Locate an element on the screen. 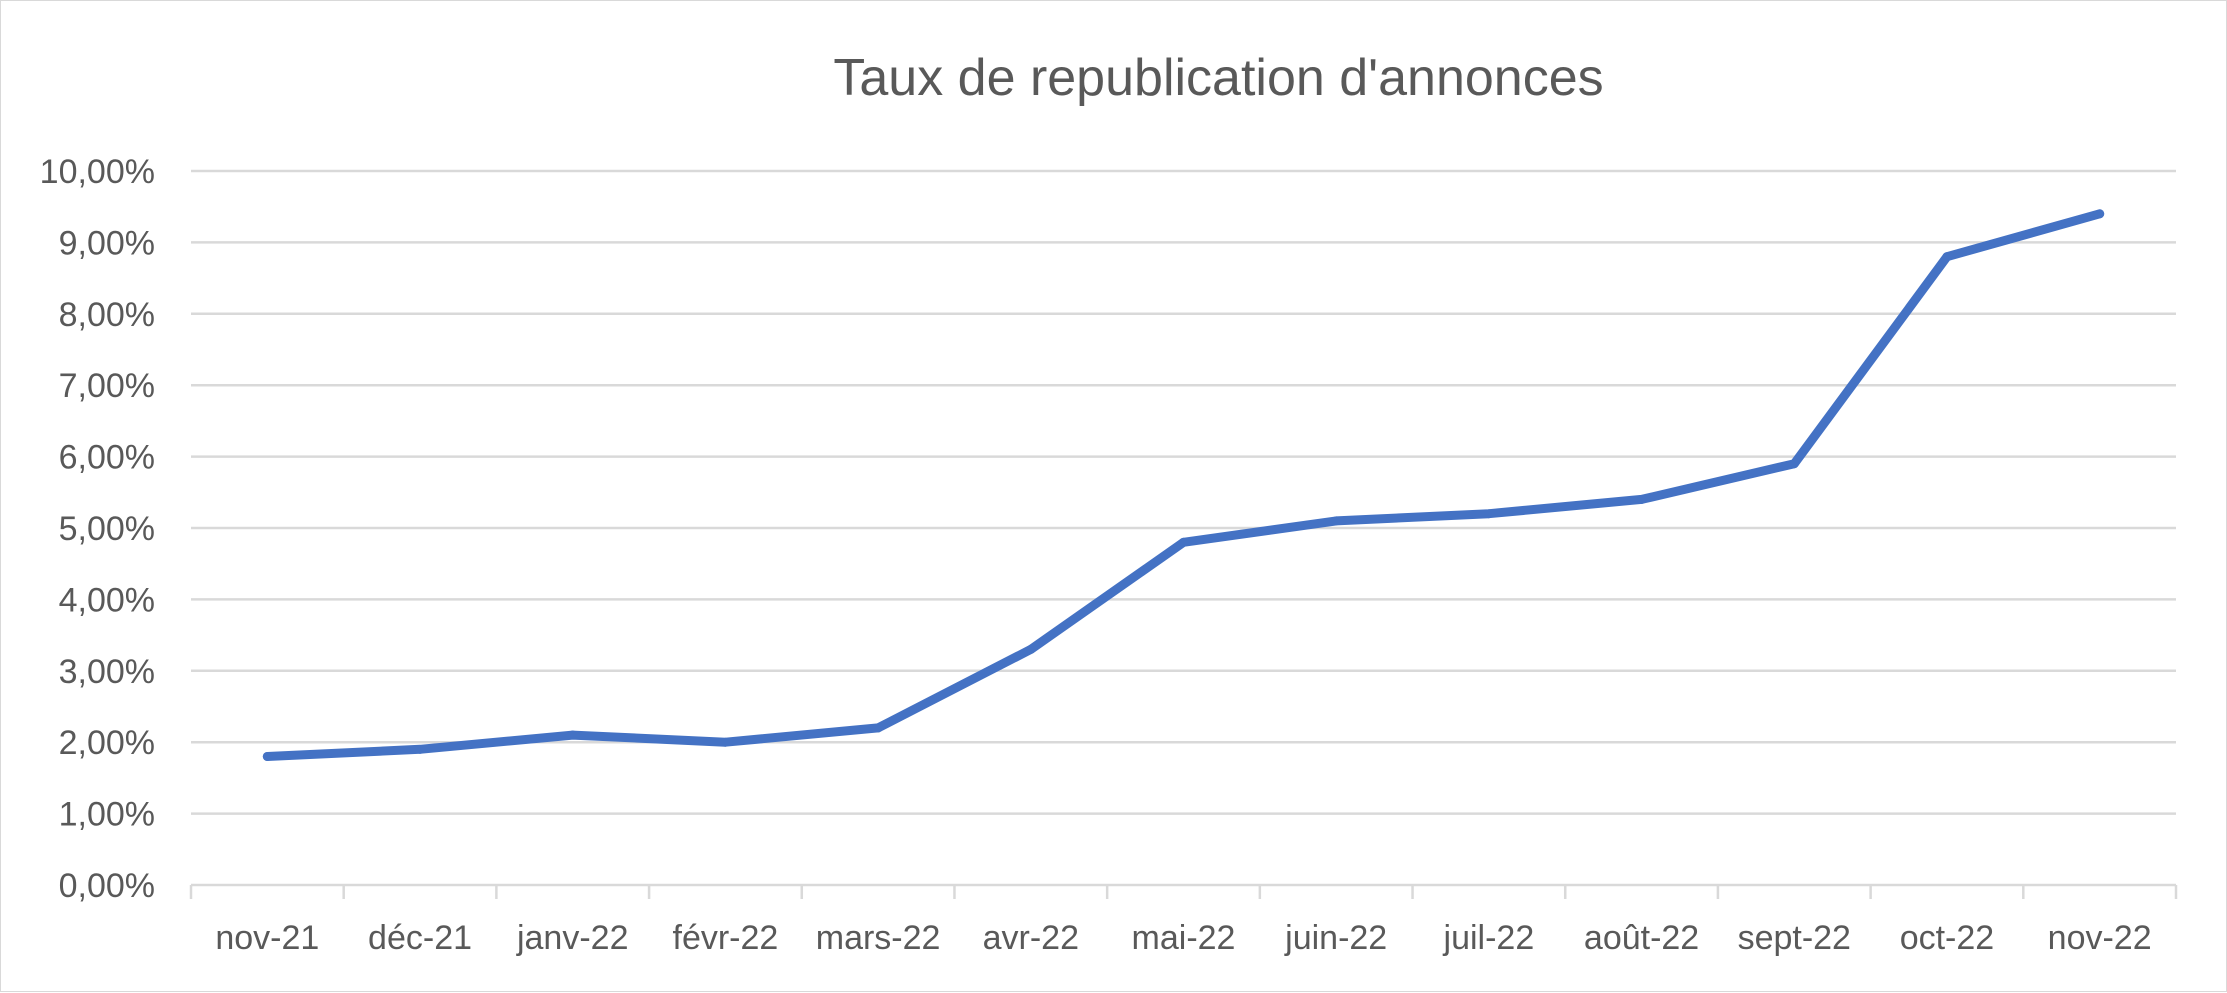 The width and height of the screenshot is (2227, 993). y-tick-label: 2,00% is located at coordinates (107, 743).